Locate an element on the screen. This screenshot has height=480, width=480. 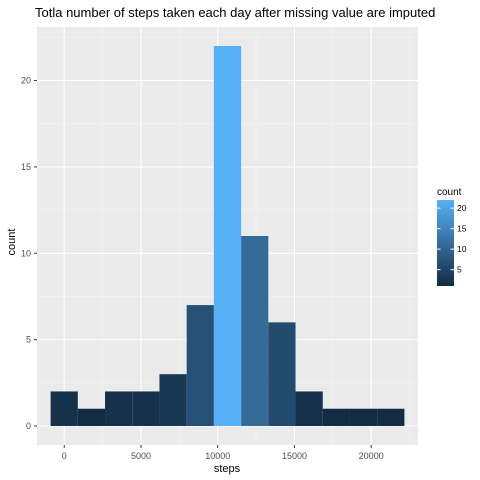
x-tick-label: 20000 is located at coordinates (371, 456).